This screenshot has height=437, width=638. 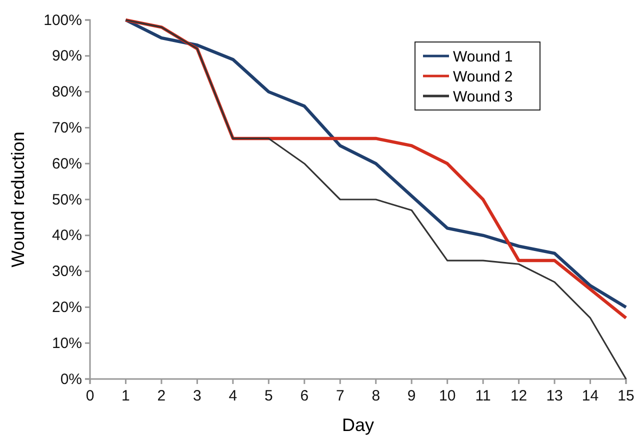 I want to click on y-tick-label: 10%, so click(x=67, y=343).